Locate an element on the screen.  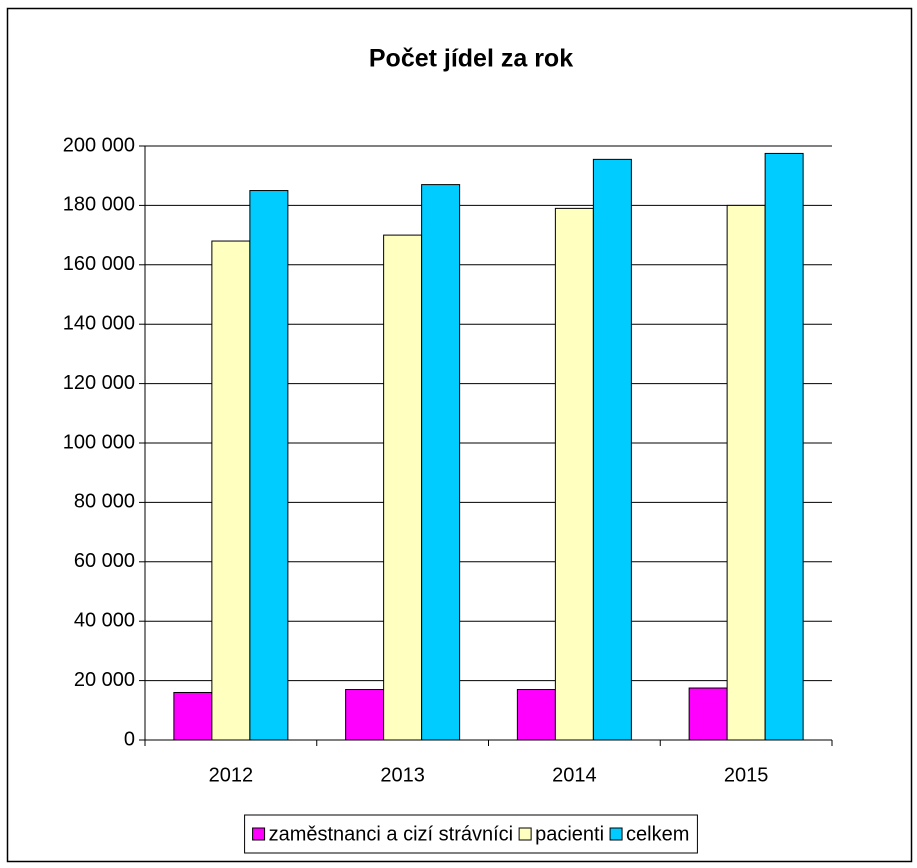
y-tick-label: 180 000 is located at coordinates (99, 205).